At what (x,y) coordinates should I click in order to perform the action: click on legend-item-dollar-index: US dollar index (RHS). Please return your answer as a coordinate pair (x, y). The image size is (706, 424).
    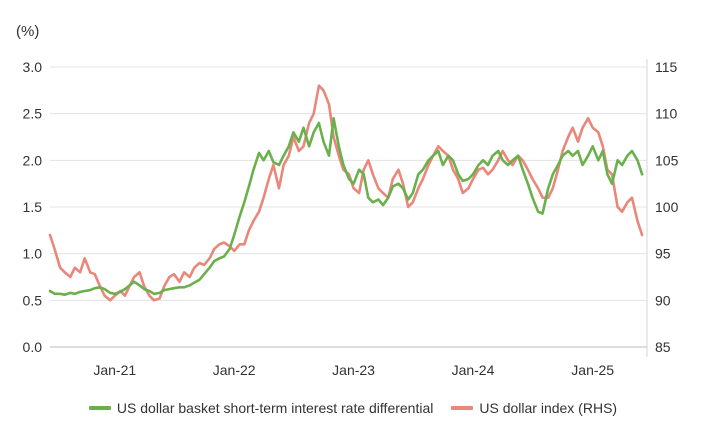
    Looking at the image, I should click on (534, 408).